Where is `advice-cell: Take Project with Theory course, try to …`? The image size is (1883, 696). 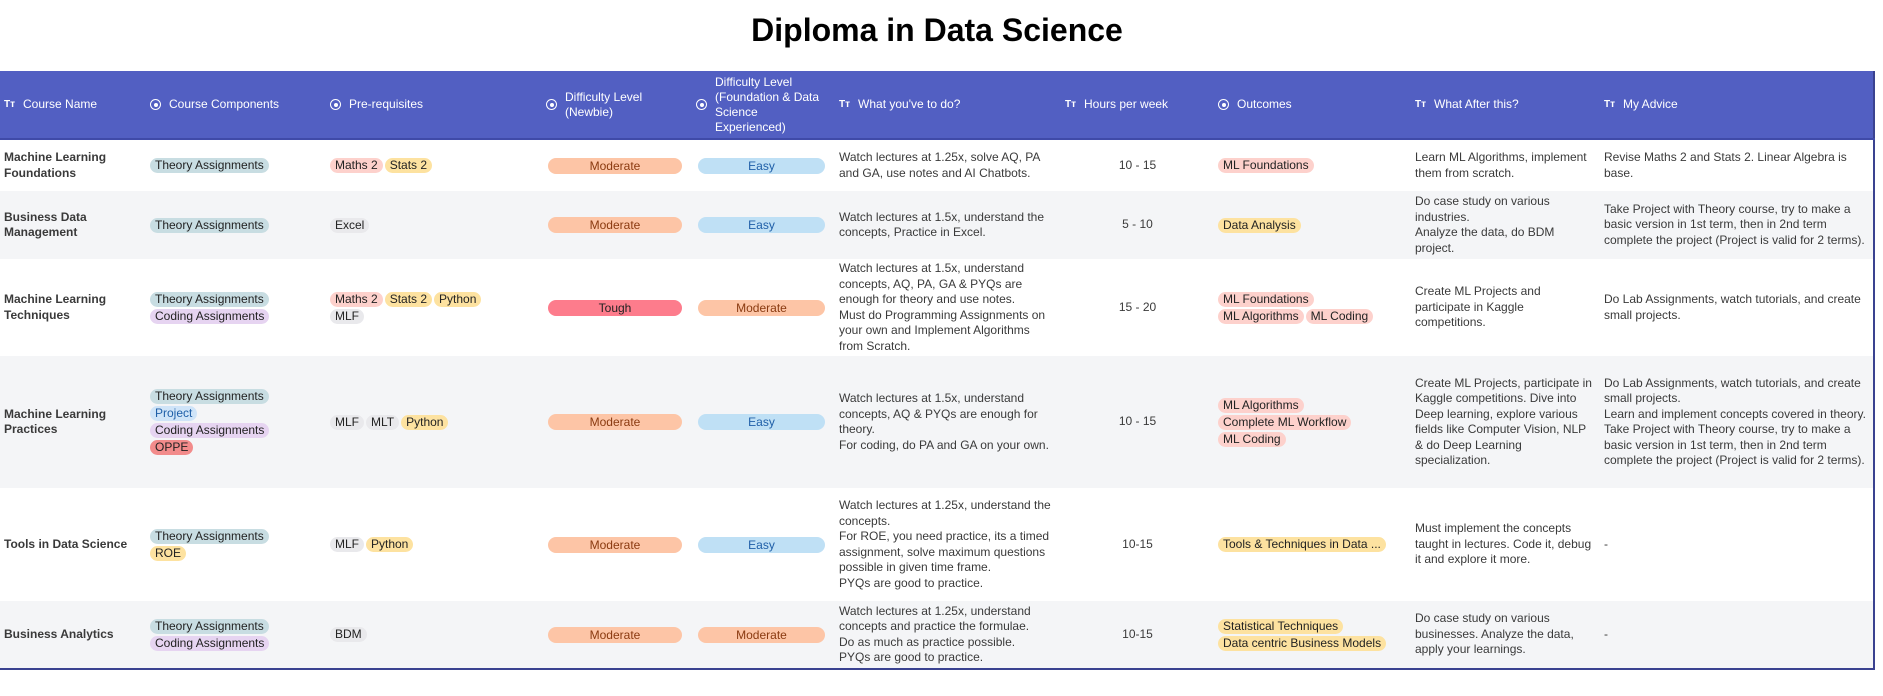 advice-cell: Take Project with Theory course, try to … is located at coordinates (1737, 225).